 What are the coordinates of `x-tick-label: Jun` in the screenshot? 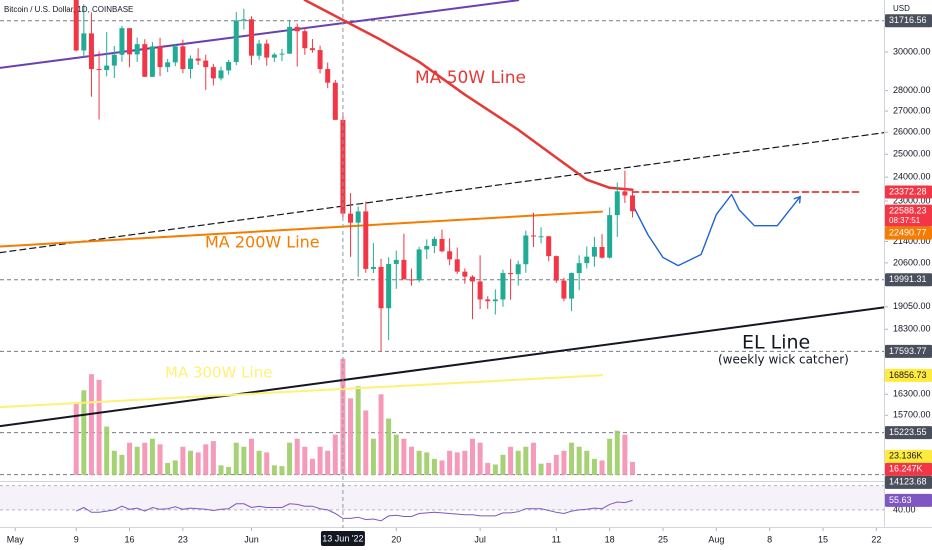 It's located at (251, 539).